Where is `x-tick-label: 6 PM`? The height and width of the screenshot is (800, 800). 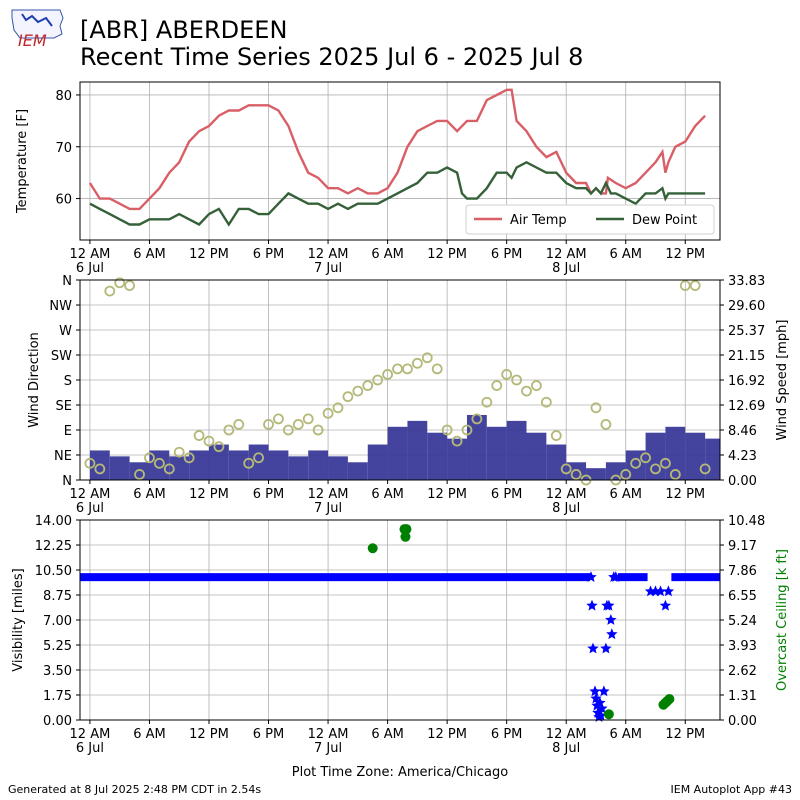 x-tick-label: 6 PM is located at coordinates (506, 494).